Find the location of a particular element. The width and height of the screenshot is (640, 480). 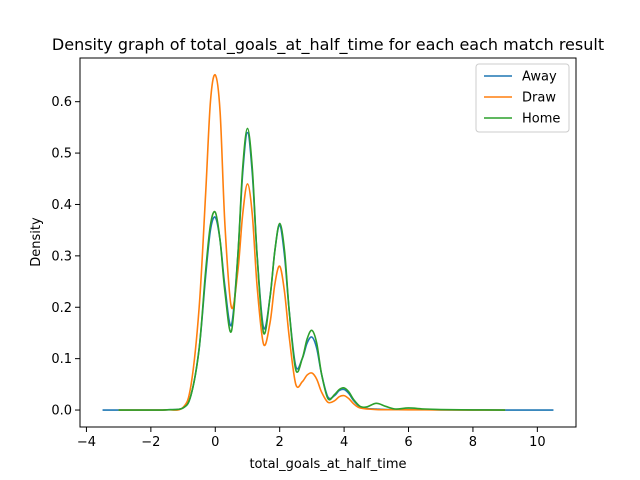

x-tick-label: −2 is located at coordinates (150, 442).